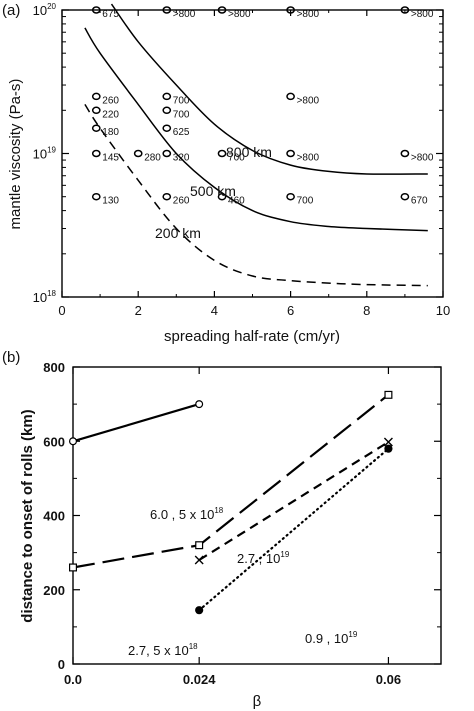 Image resolution: width=474 pixels, height=711 pixels. I want to click on y-tick-exponent: 19, so click(51, 150).